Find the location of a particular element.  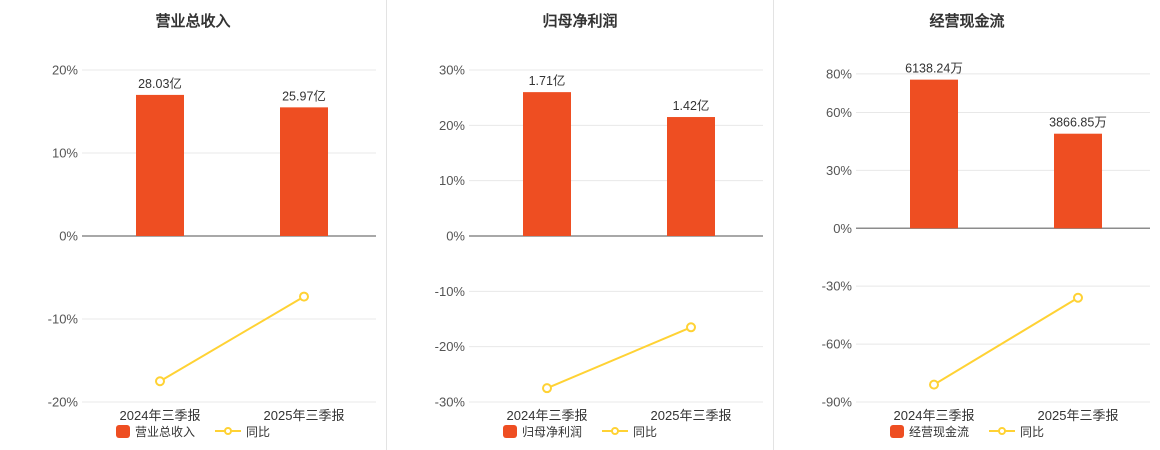

bar-value-label: 6138.24万 is located at coordinates (934, 69).